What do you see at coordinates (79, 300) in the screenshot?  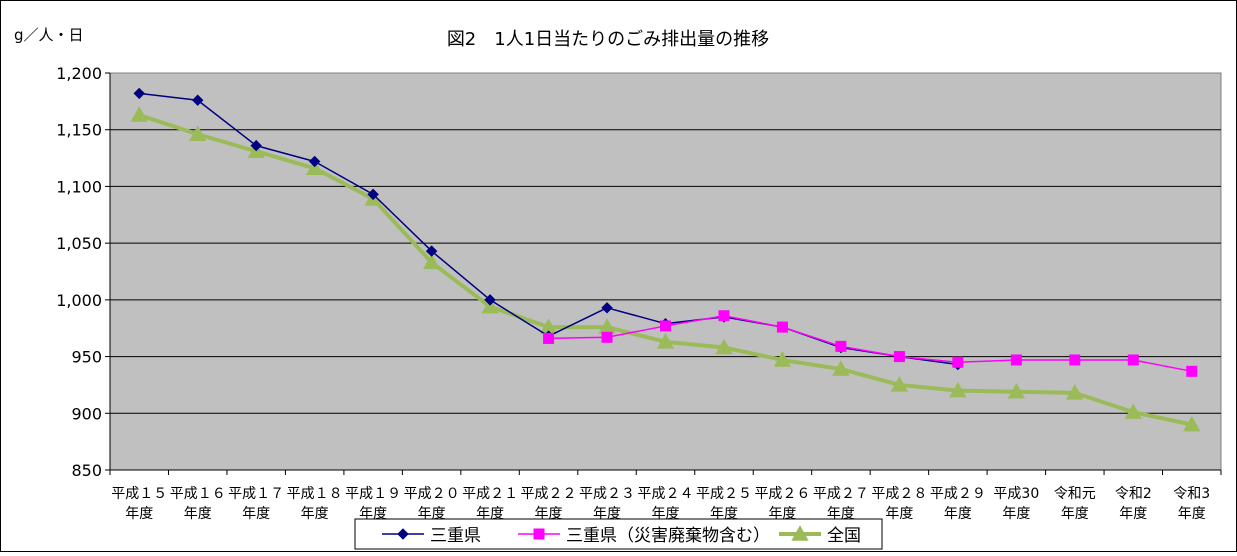 I see `y-tick-label: 1,000` at bounding box center [79, 300].